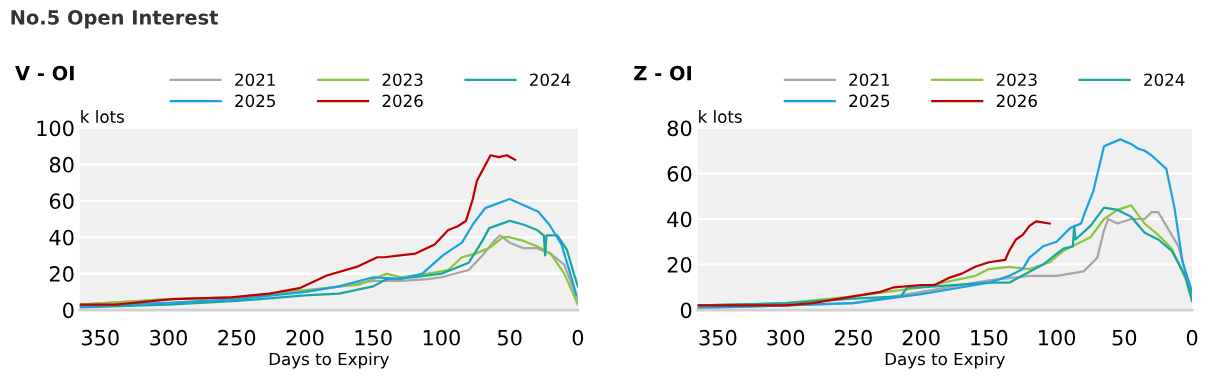  Describe the element at coordinates (44, 73) in the screenshot. I see `chart-subtitle: V - OI` at that location.